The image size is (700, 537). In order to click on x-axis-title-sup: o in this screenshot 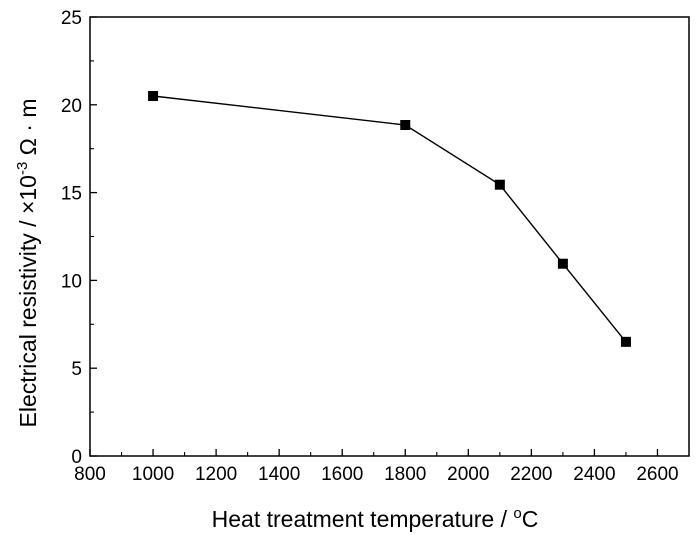, I will do `click(517, 513)`.